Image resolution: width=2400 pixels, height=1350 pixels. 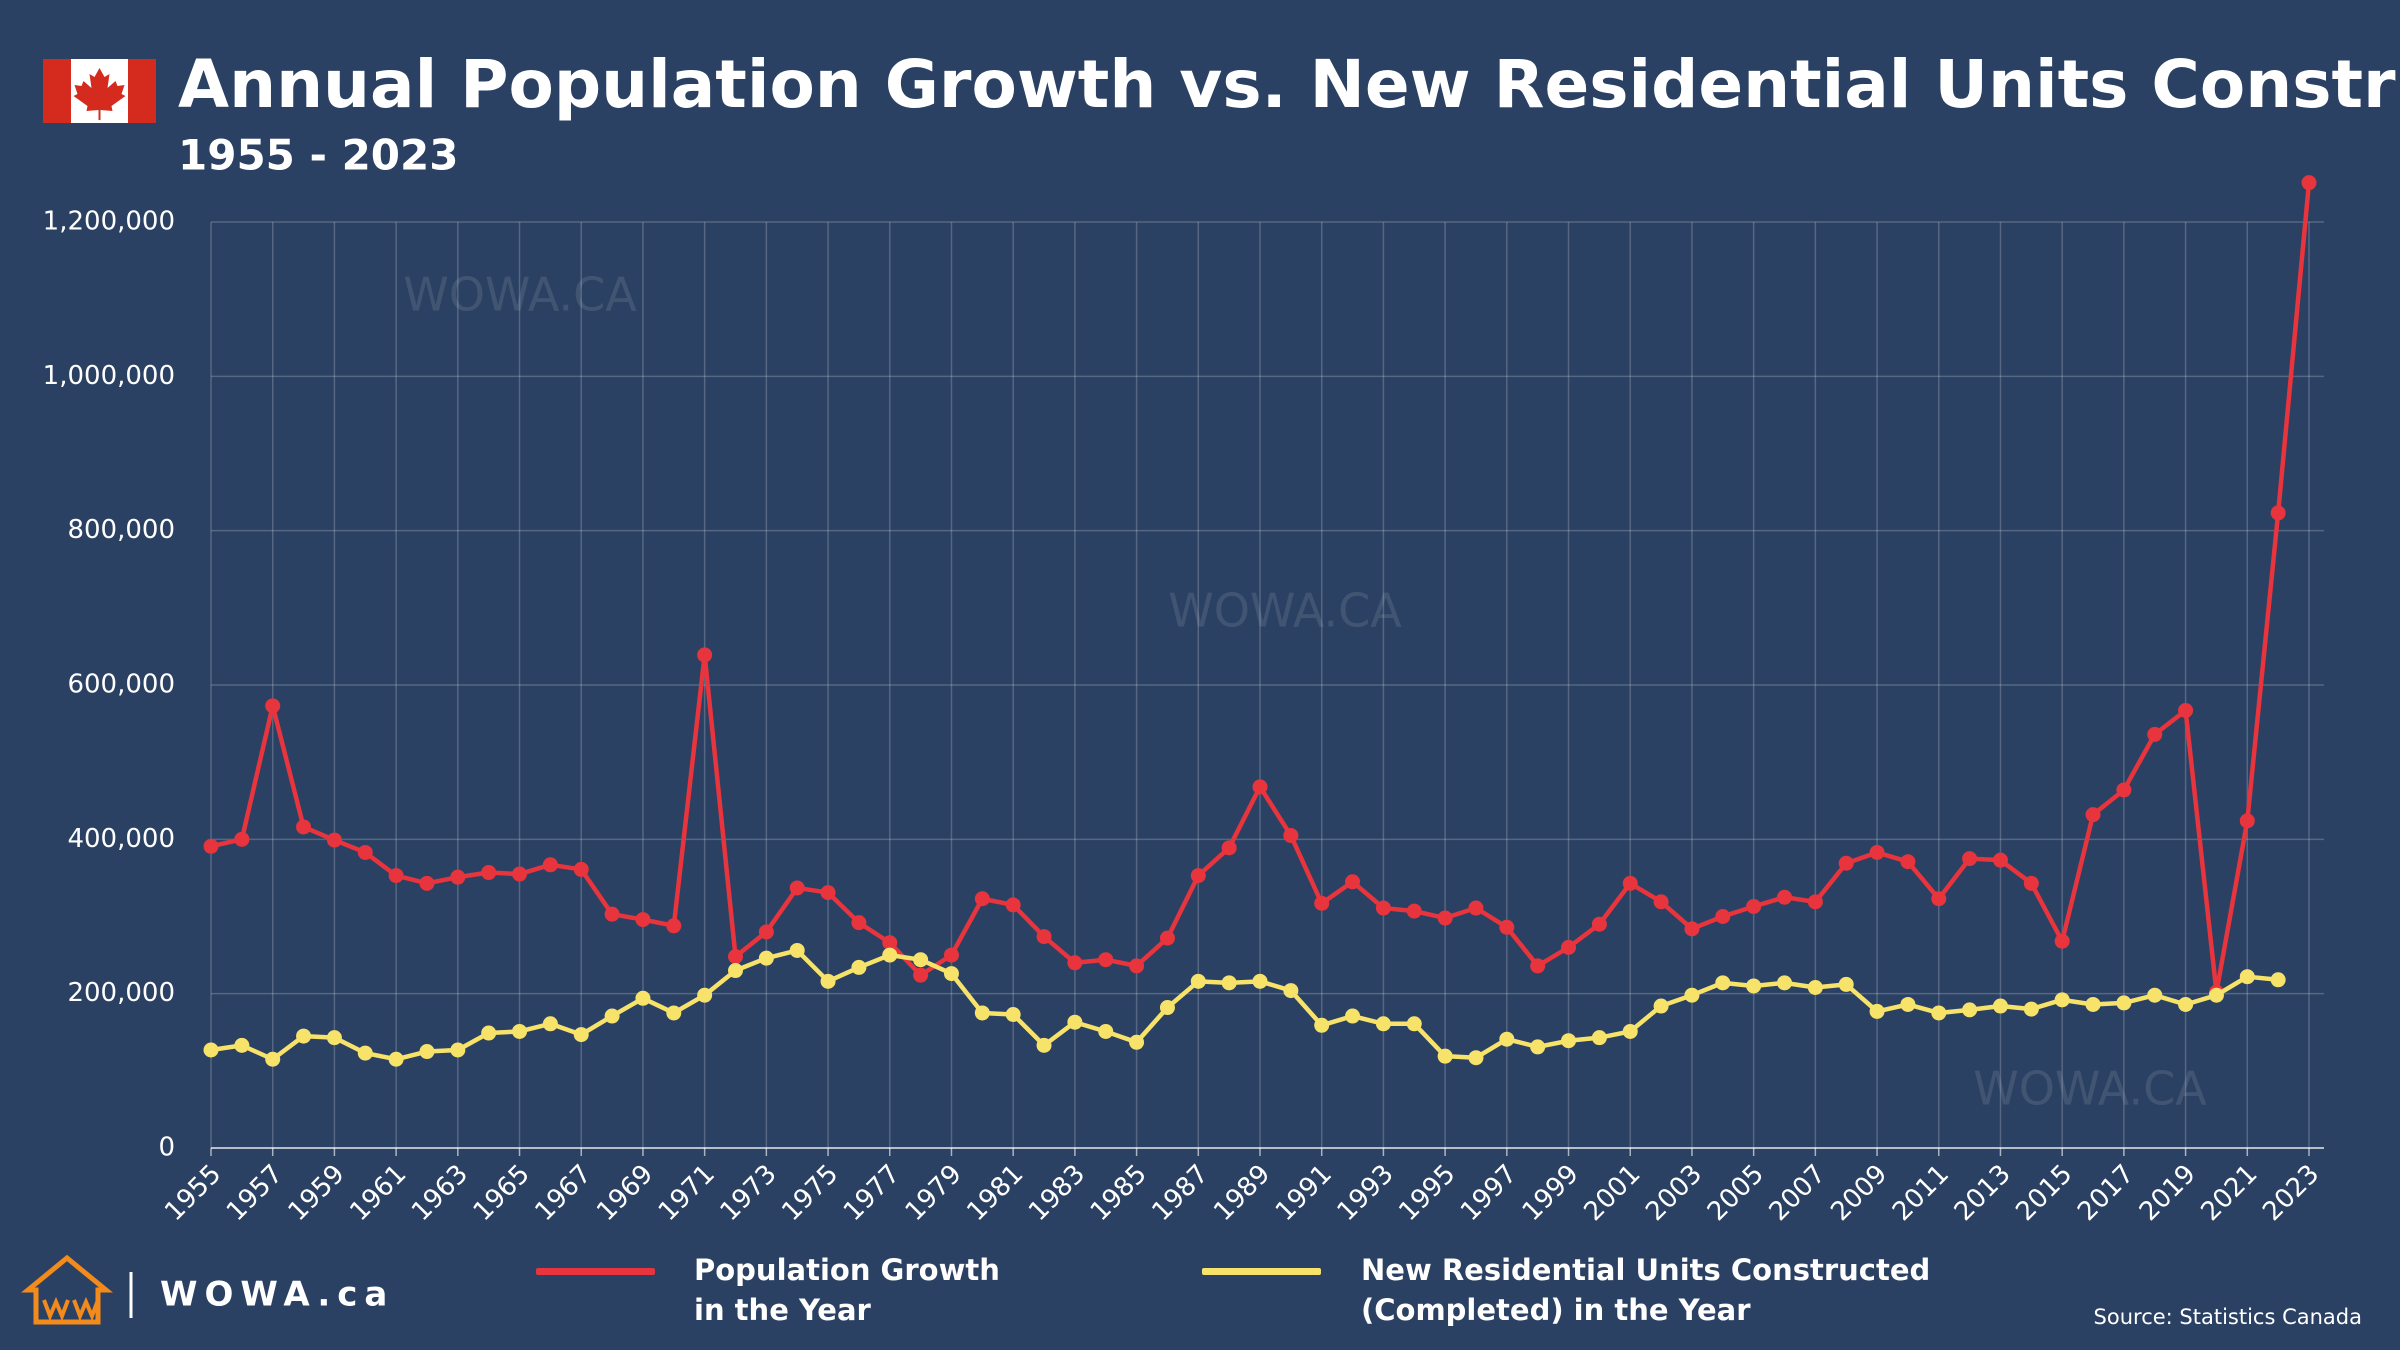 I want to click on x-tick-label: 1973, so click(x=749, y=1193).